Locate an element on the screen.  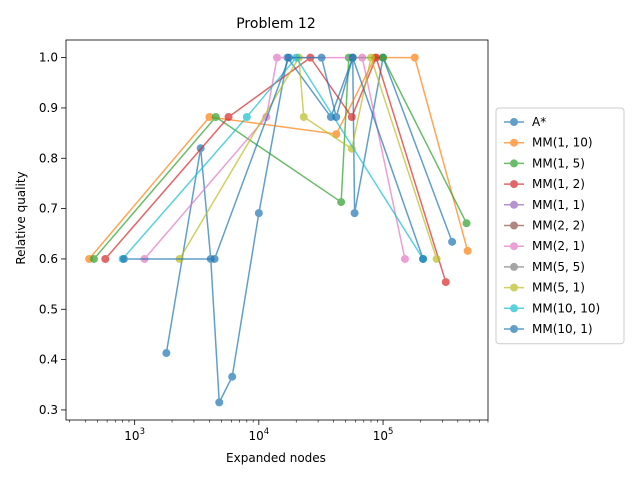
y-tick-label: 0.4 is located at coordinates (48, 360).